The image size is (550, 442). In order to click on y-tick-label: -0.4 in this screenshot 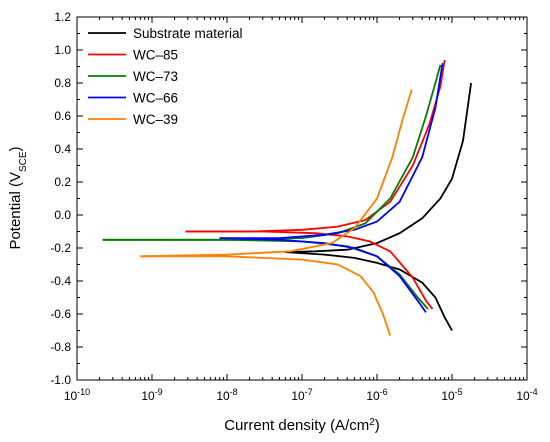, I will do `click(60, 281)`.